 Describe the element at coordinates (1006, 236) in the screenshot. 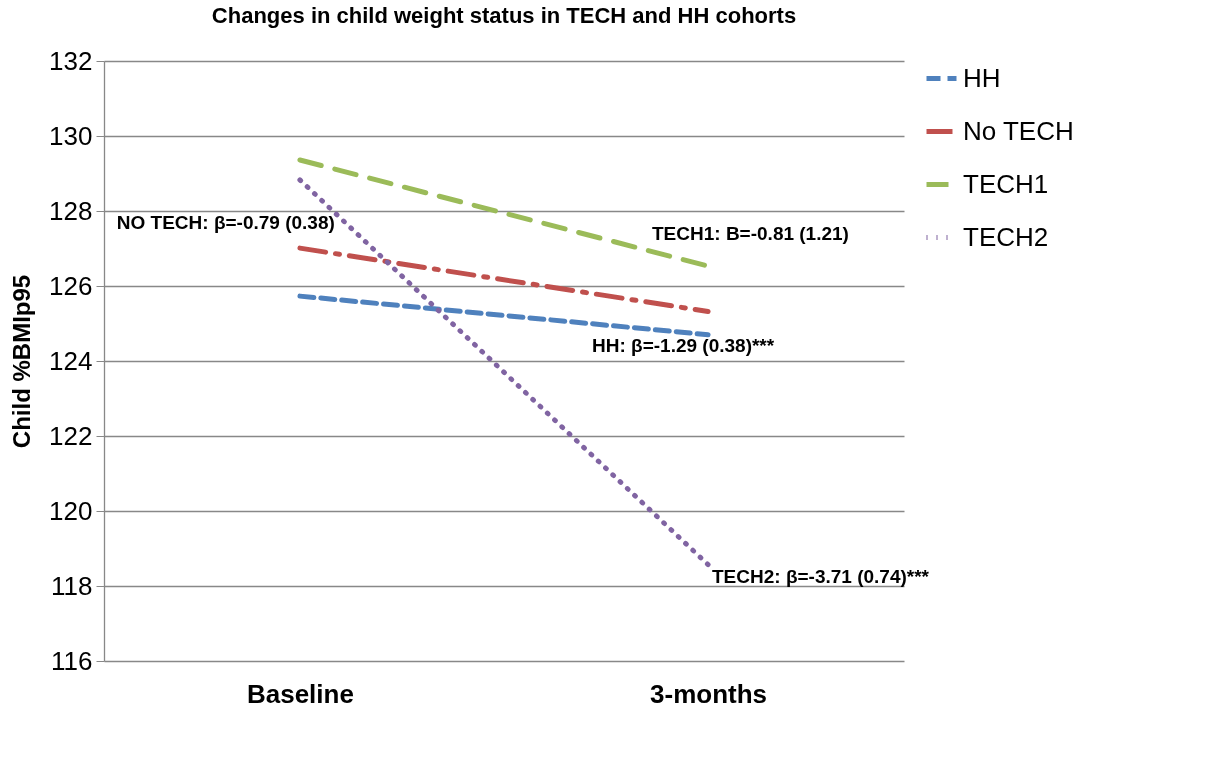

I see `legend-label: TECH2` at that location.